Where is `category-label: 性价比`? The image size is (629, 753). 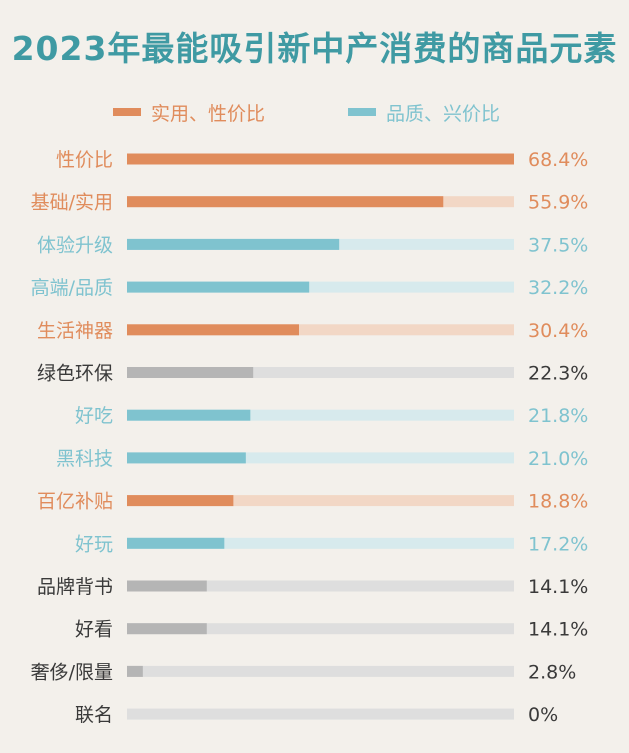 category-label: 性价比 is located at coordinates (84, 160).